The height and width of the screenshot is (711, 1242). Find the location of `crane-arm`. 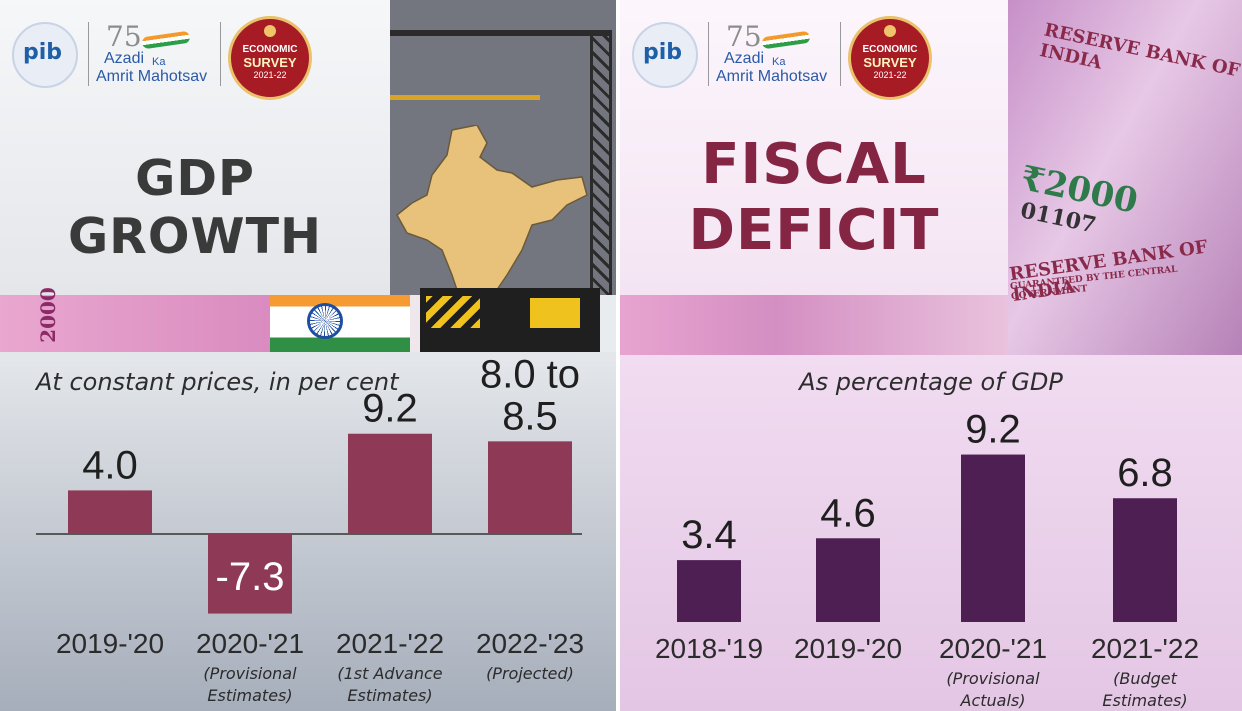

crane-arm is located at coordinates (470, 33).